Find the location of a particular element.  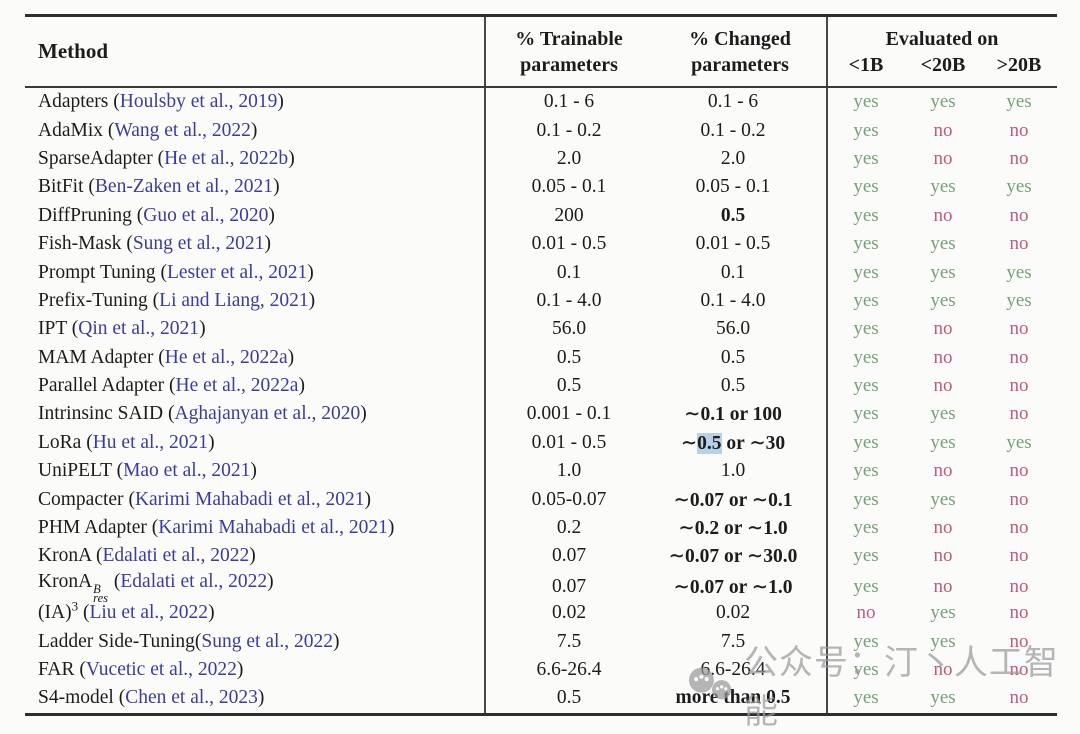

method-name: Adapters is located at coordinates (73, 102).